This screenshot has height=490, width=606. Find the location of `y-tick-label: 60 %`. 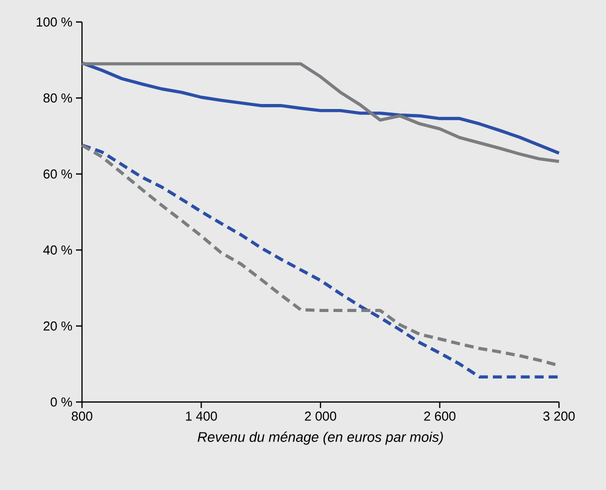

y-tick-label: 60 % is located at coordinates (58, 174).